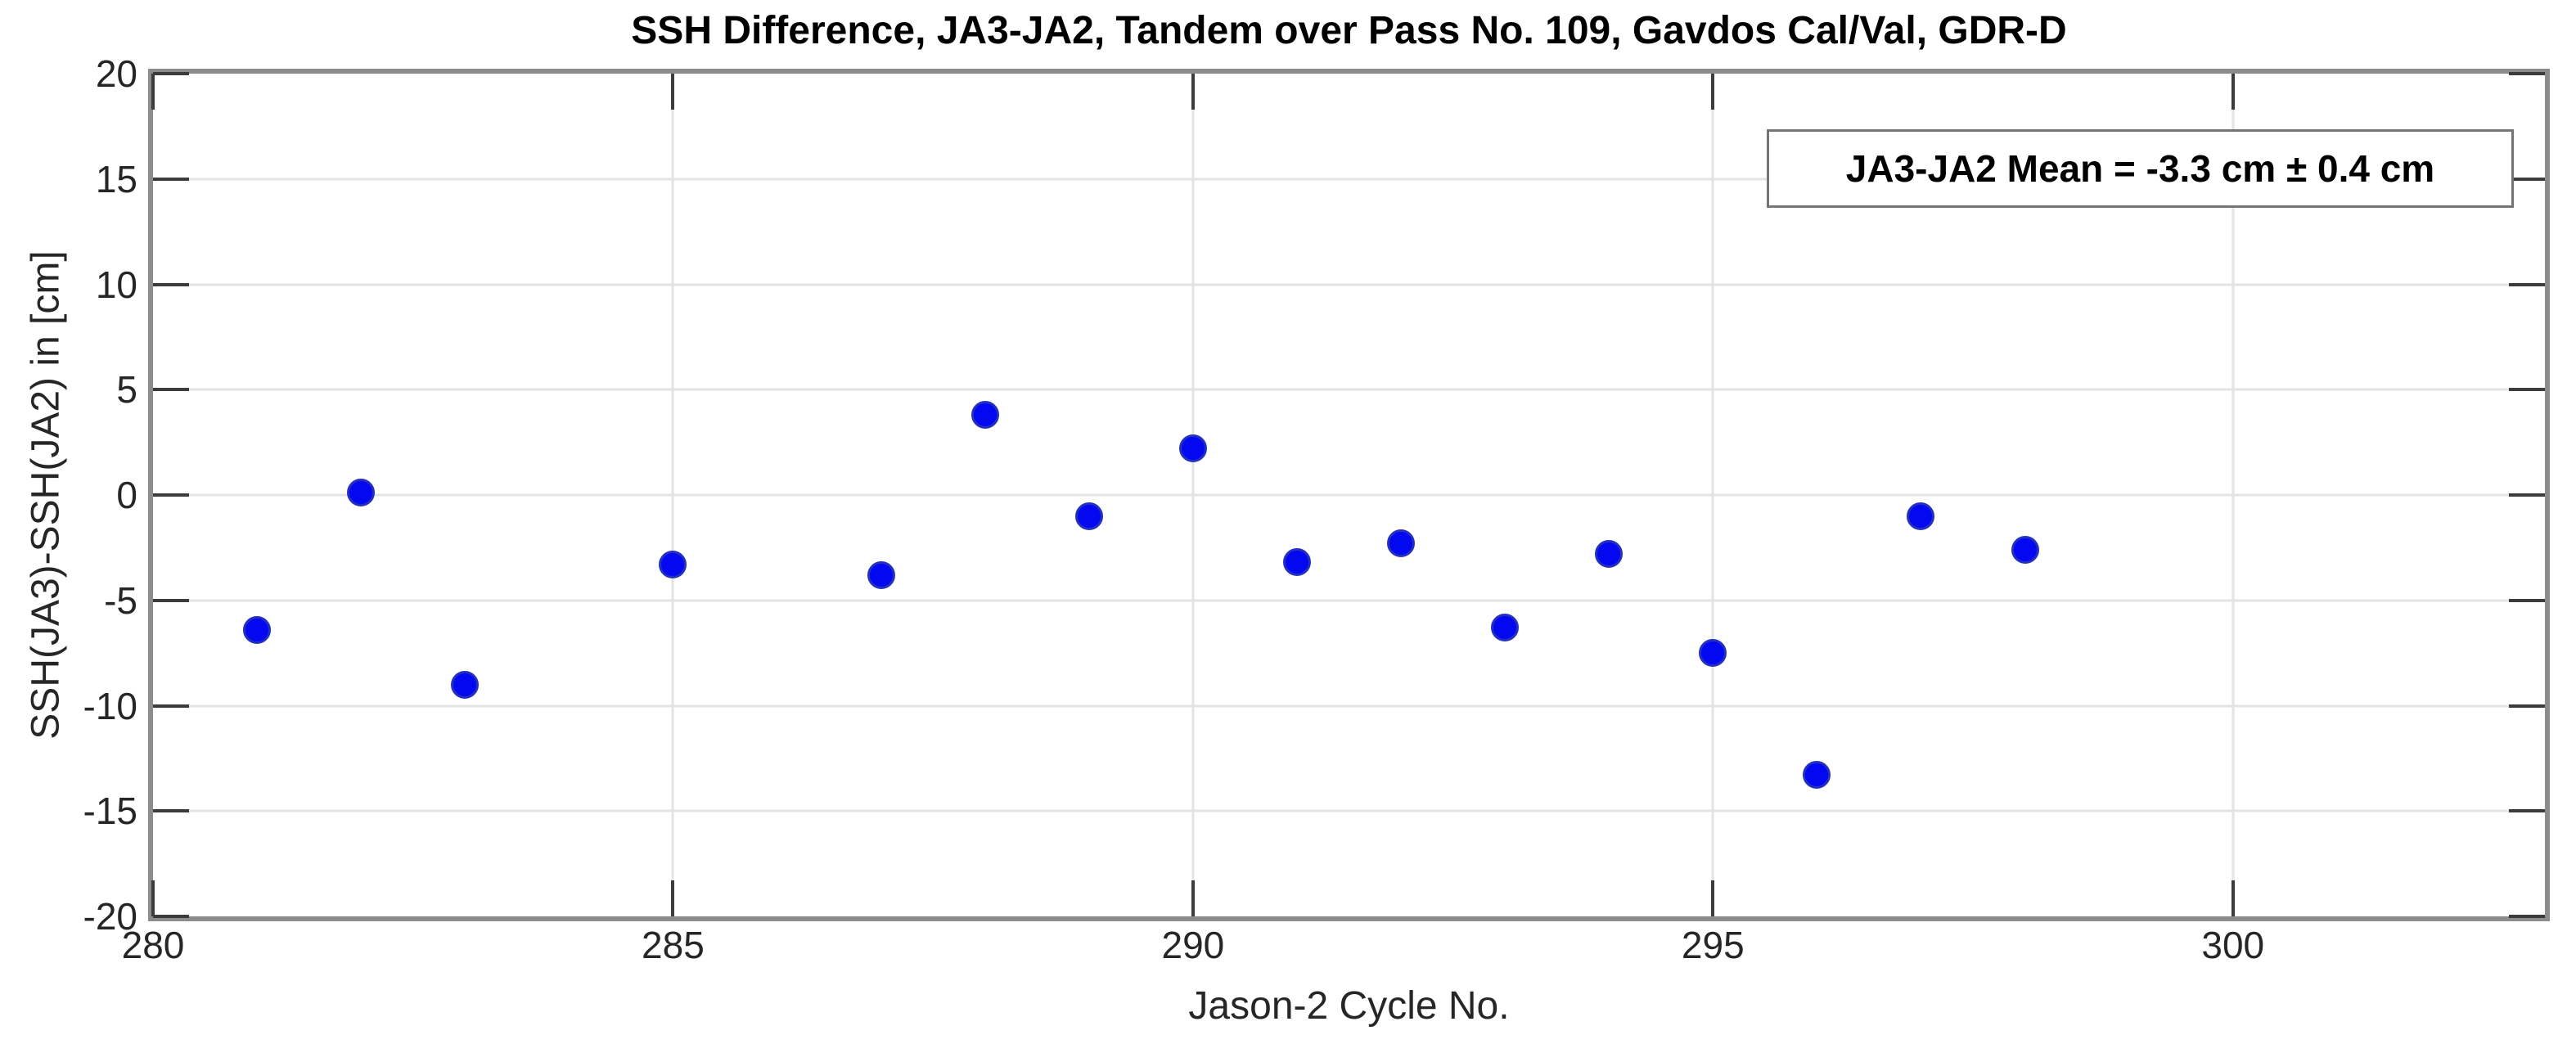  Describe the element at coordinates (127, 390) in the screenshot. I see `y-tick-label: 5` at that location.